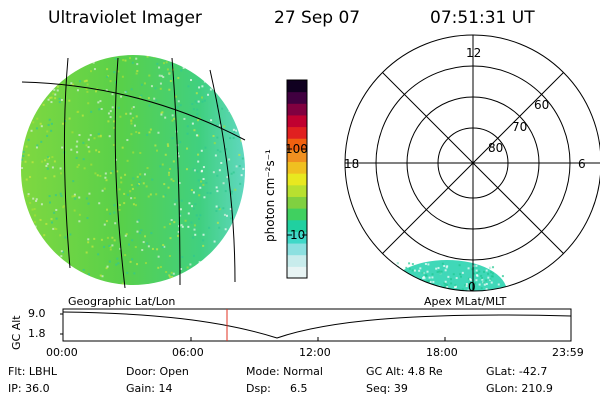 The image size is (600, 400). I want to click on lat-label-60: 60, so click(542, 105).